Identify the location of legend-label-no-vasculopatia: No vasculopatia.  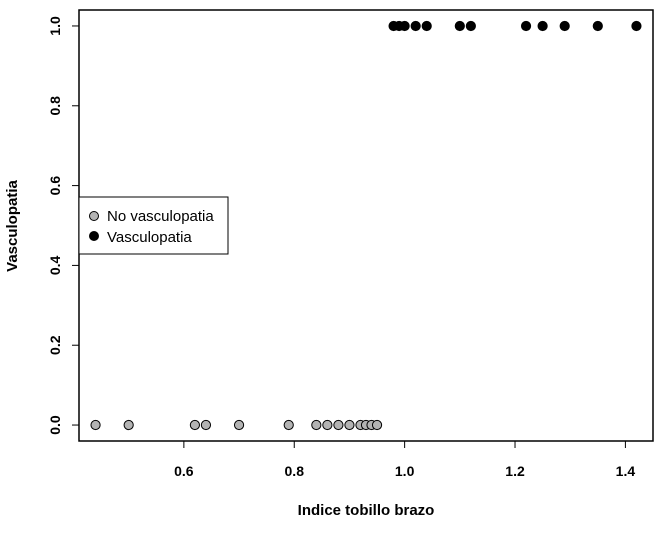
(160, 216).